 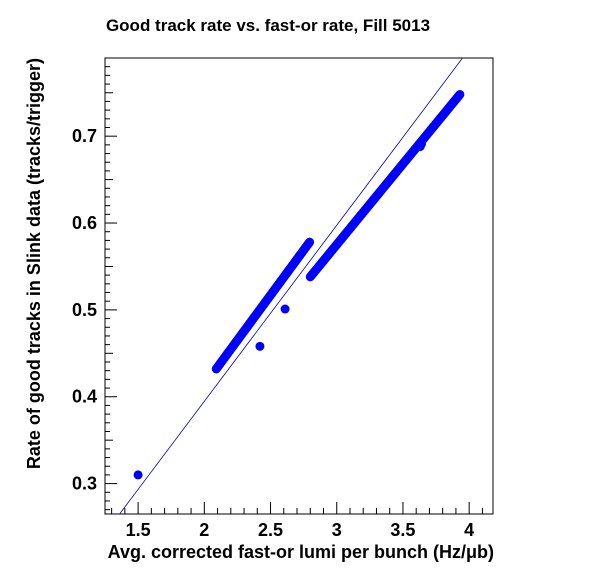 I want to click on x-tick-label: 2, so click(x=204, y=530).